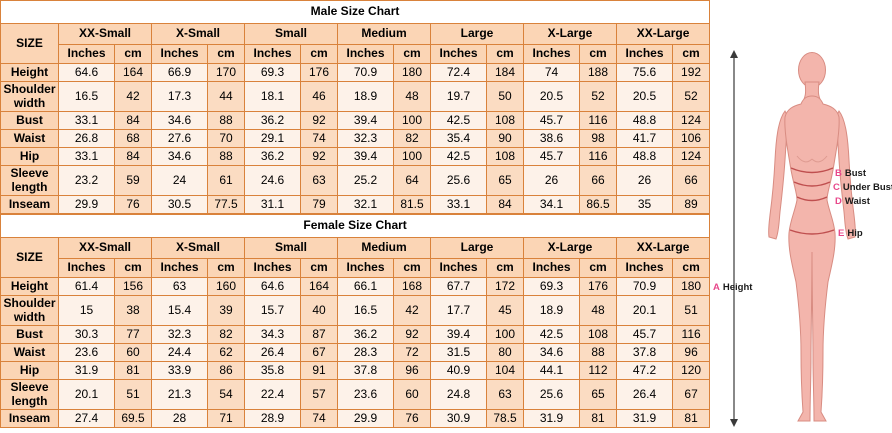 This screenshot has height=433, width=892. What do you see at coordinates (319, 370) in the screenshot?
I see `cm-value: 91` at bounding box center [319, 370].